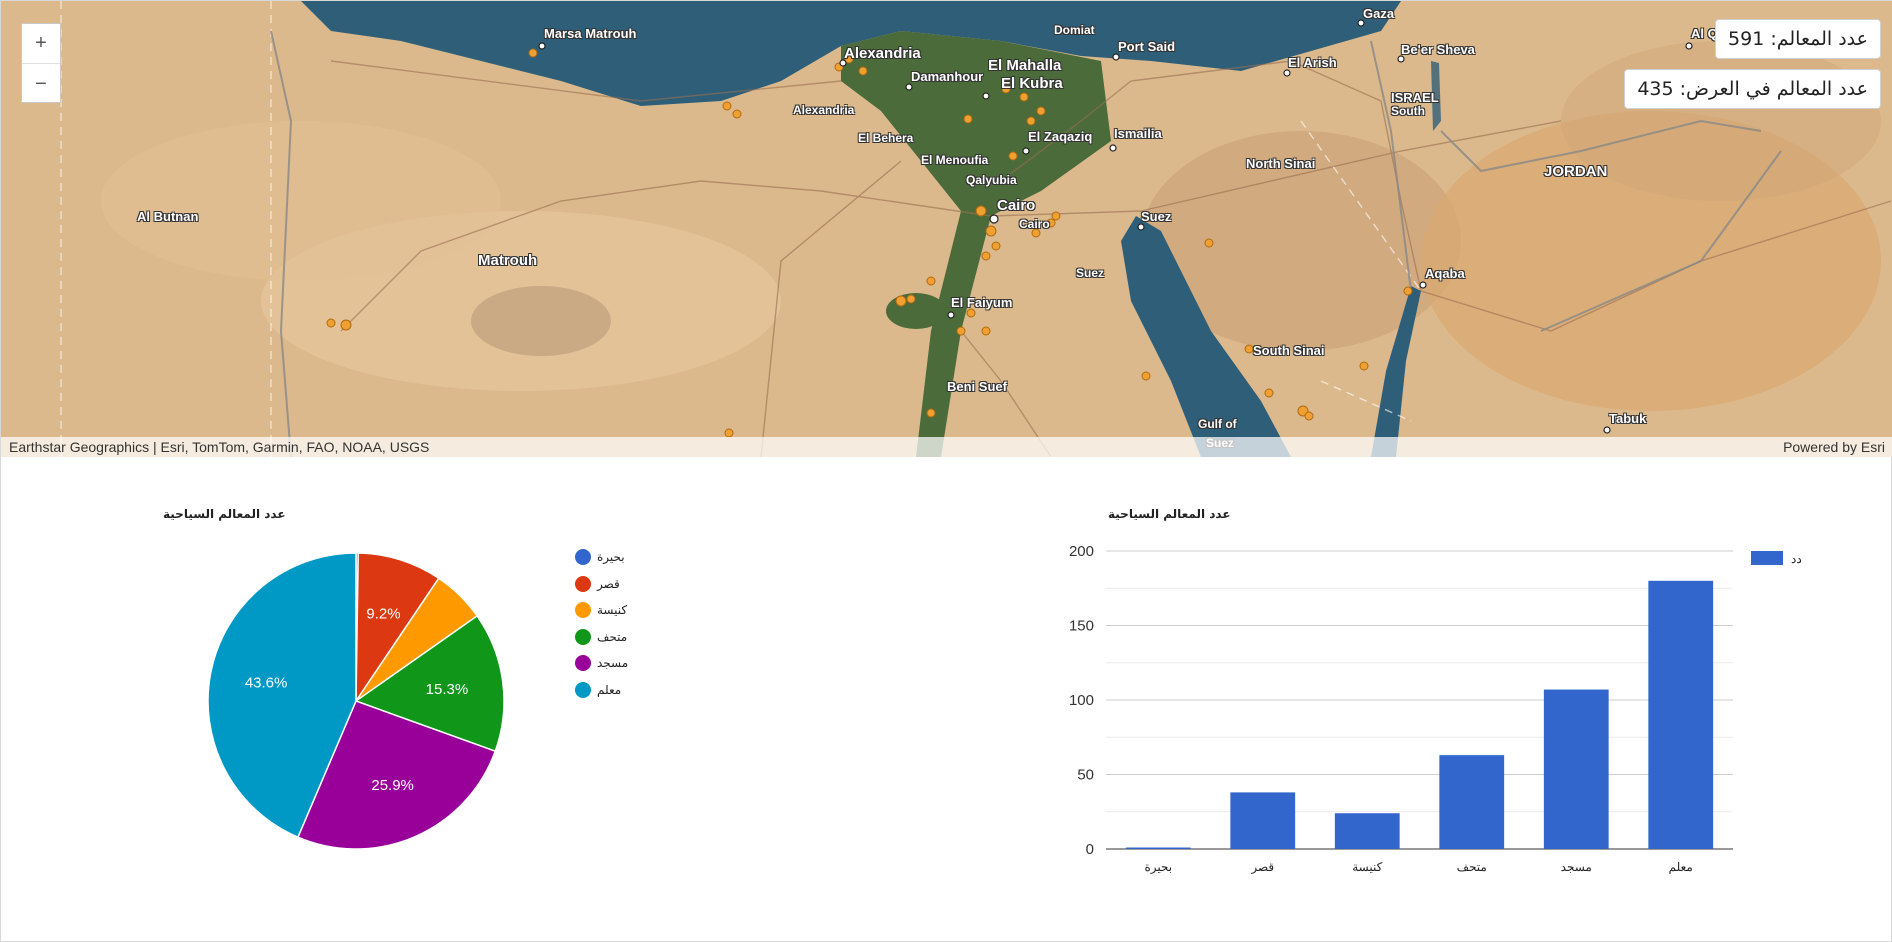 The width and height of the screenshot is (1892, 942). Describe the element at coordinates (1289, 350) in the screenshot. I see `map-place-label: South Sinai` at that location.